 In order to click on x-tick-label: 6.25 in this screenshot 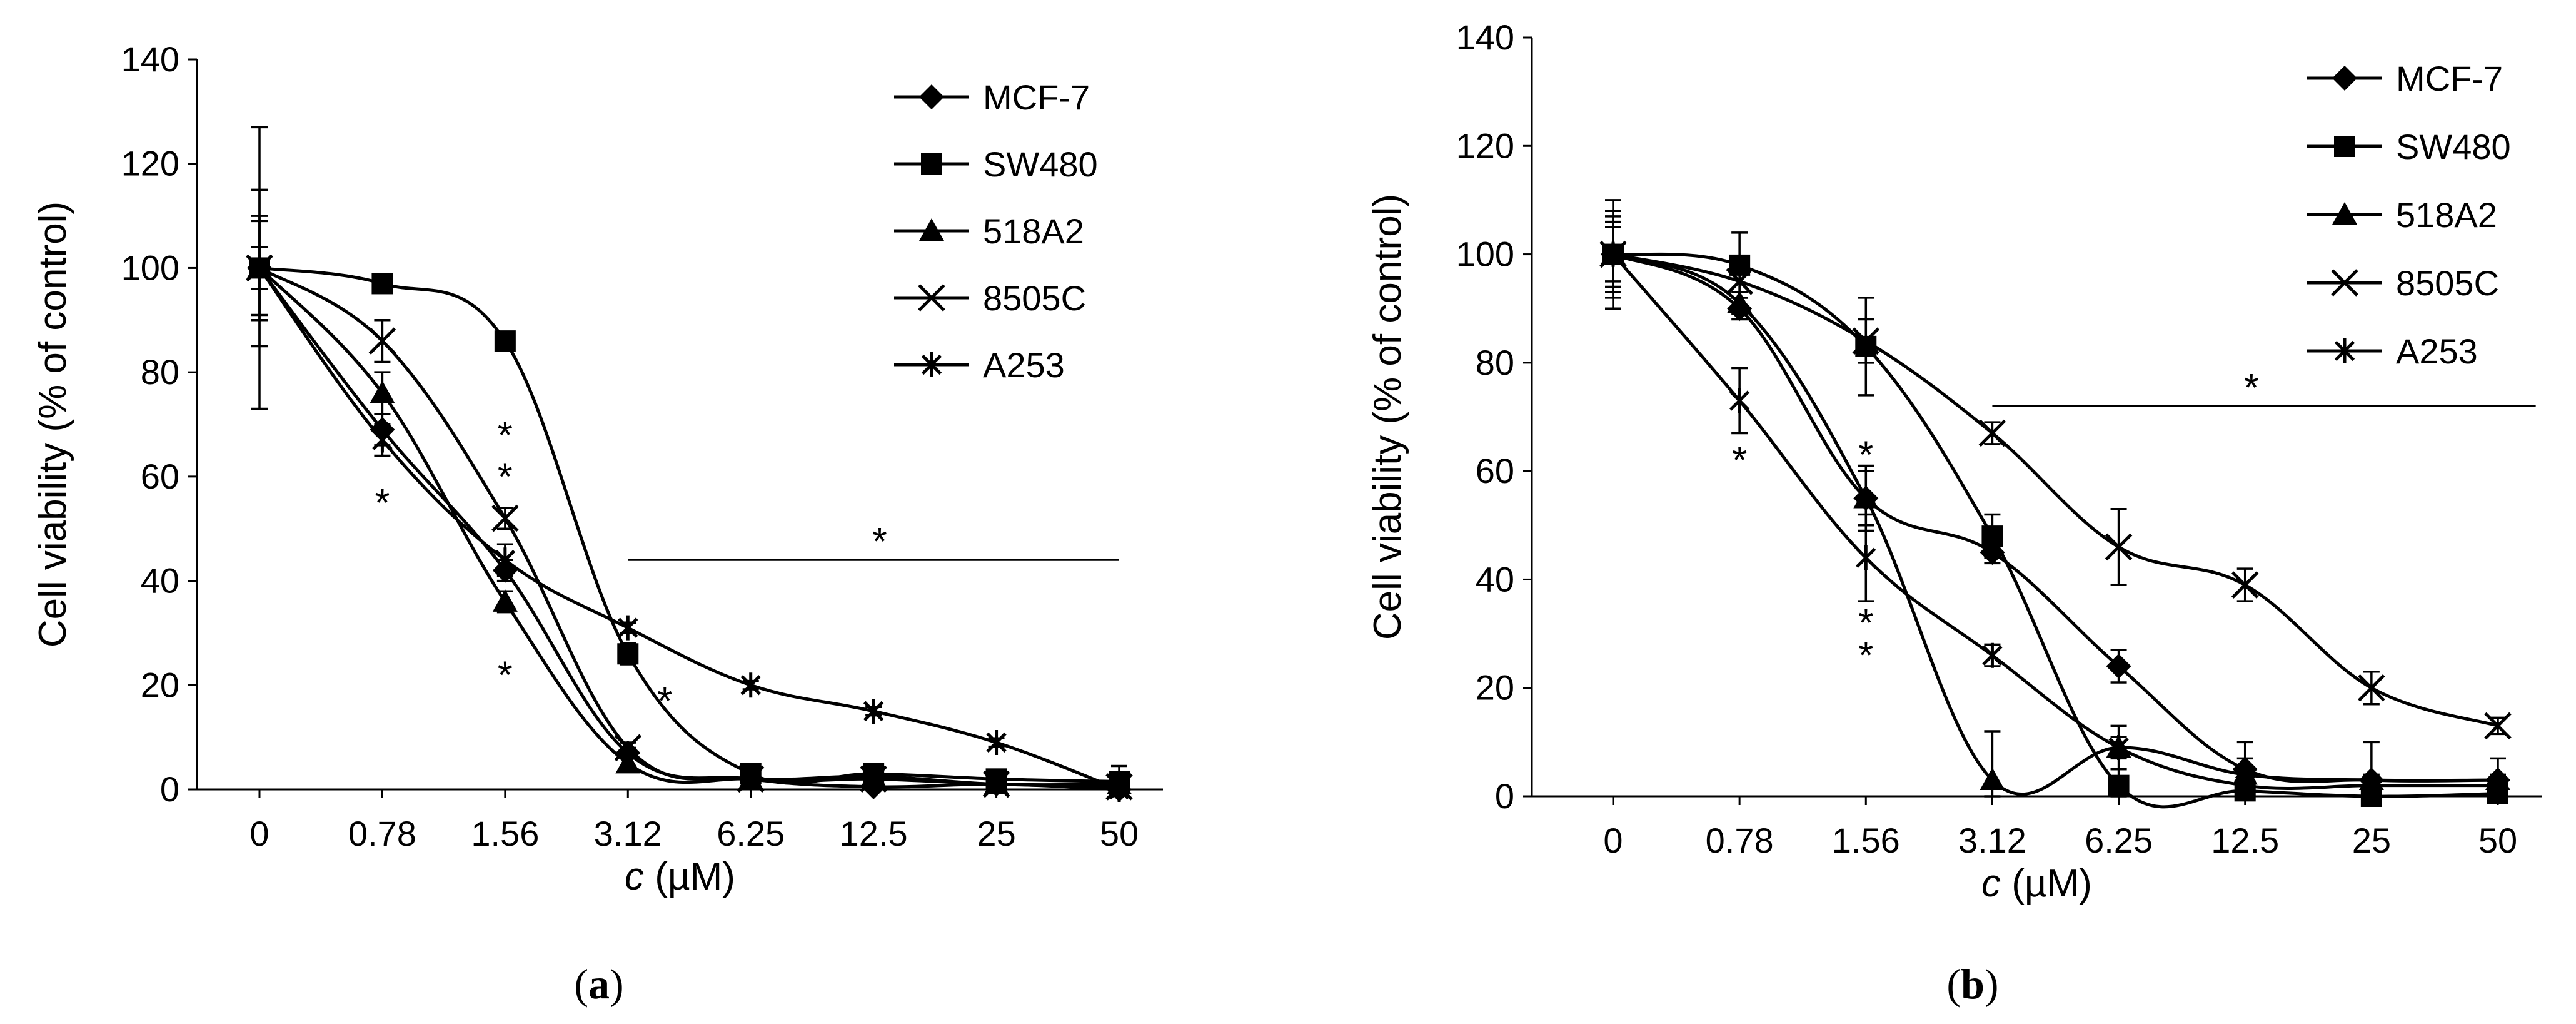, I will do `click(2119, 840)`.